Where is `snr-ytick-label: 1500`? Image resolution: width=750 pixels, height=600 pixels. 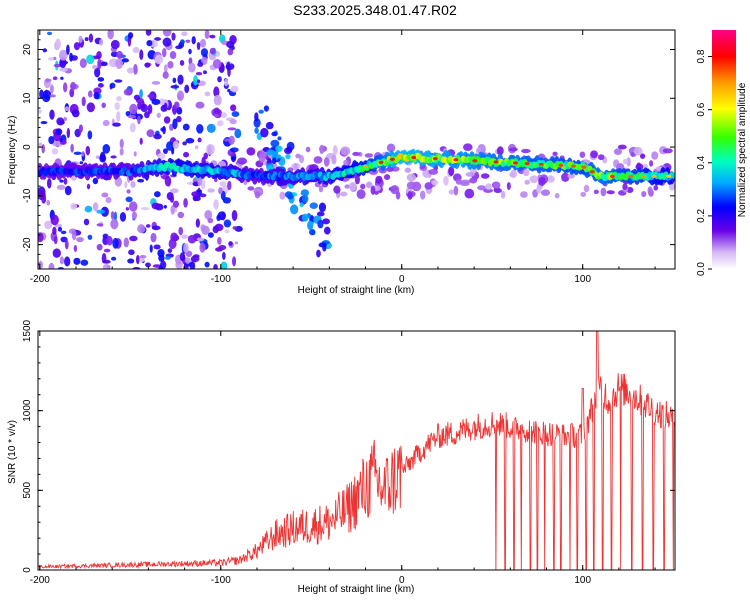
snr-ytick-label: 1500 is located at coordinates (27, 330).